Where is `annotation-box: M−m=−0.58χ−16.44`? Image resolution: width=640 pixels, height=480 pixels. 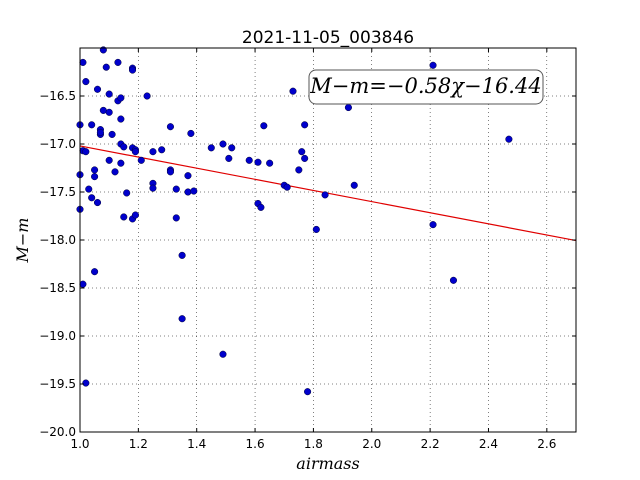
annotation-box: M−m=−0.58χ−16.44 is located at coordinates (426, 87).